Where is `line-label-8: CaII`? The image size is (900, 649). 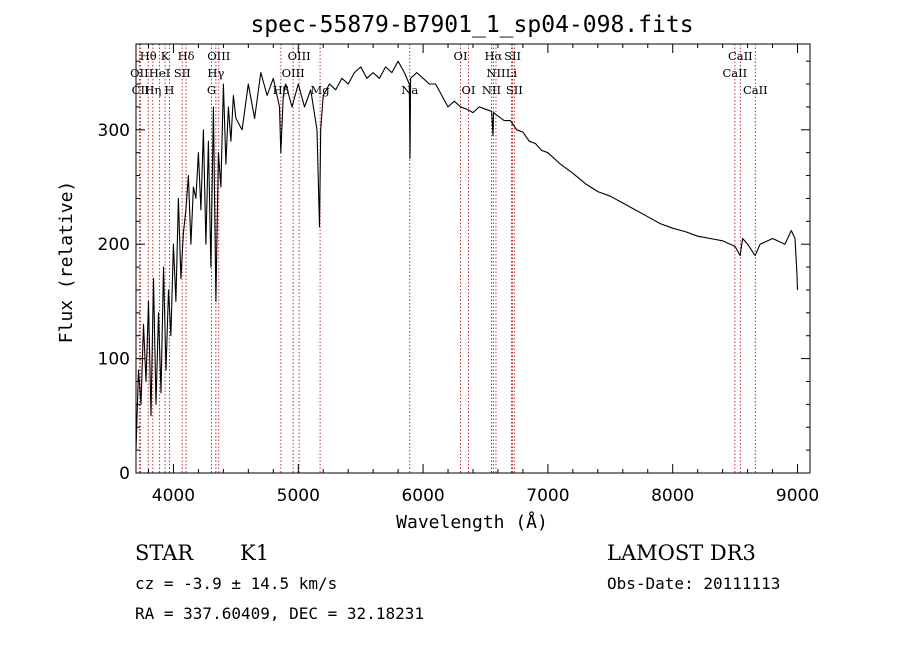
line-label-8: CaII is located at coordinates (740, 56).